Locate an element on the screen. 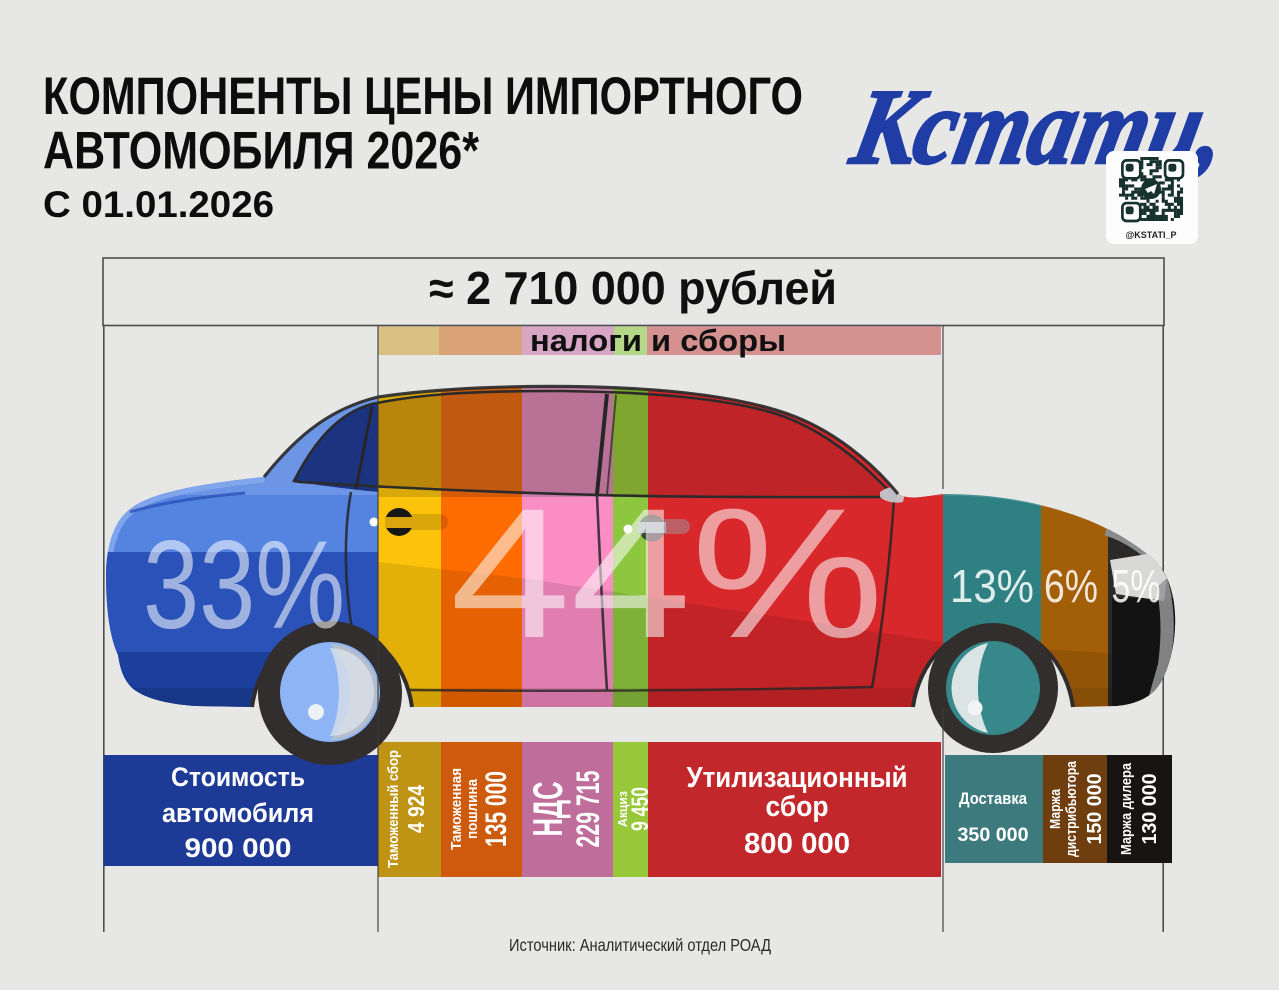  svg-text: 130 000 is located at coordinates (1150, 809).